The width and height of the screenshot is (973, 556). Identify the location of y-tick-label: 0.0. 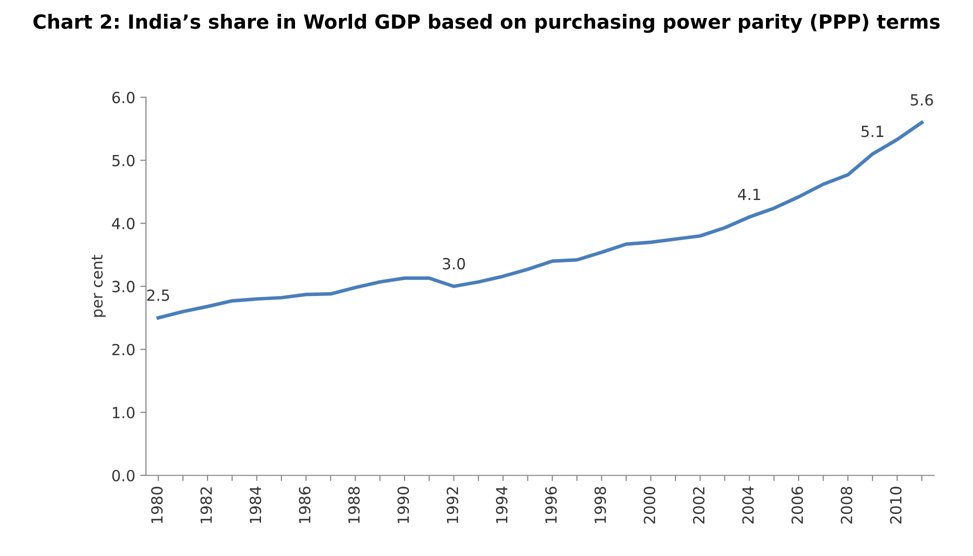
(123, 476).